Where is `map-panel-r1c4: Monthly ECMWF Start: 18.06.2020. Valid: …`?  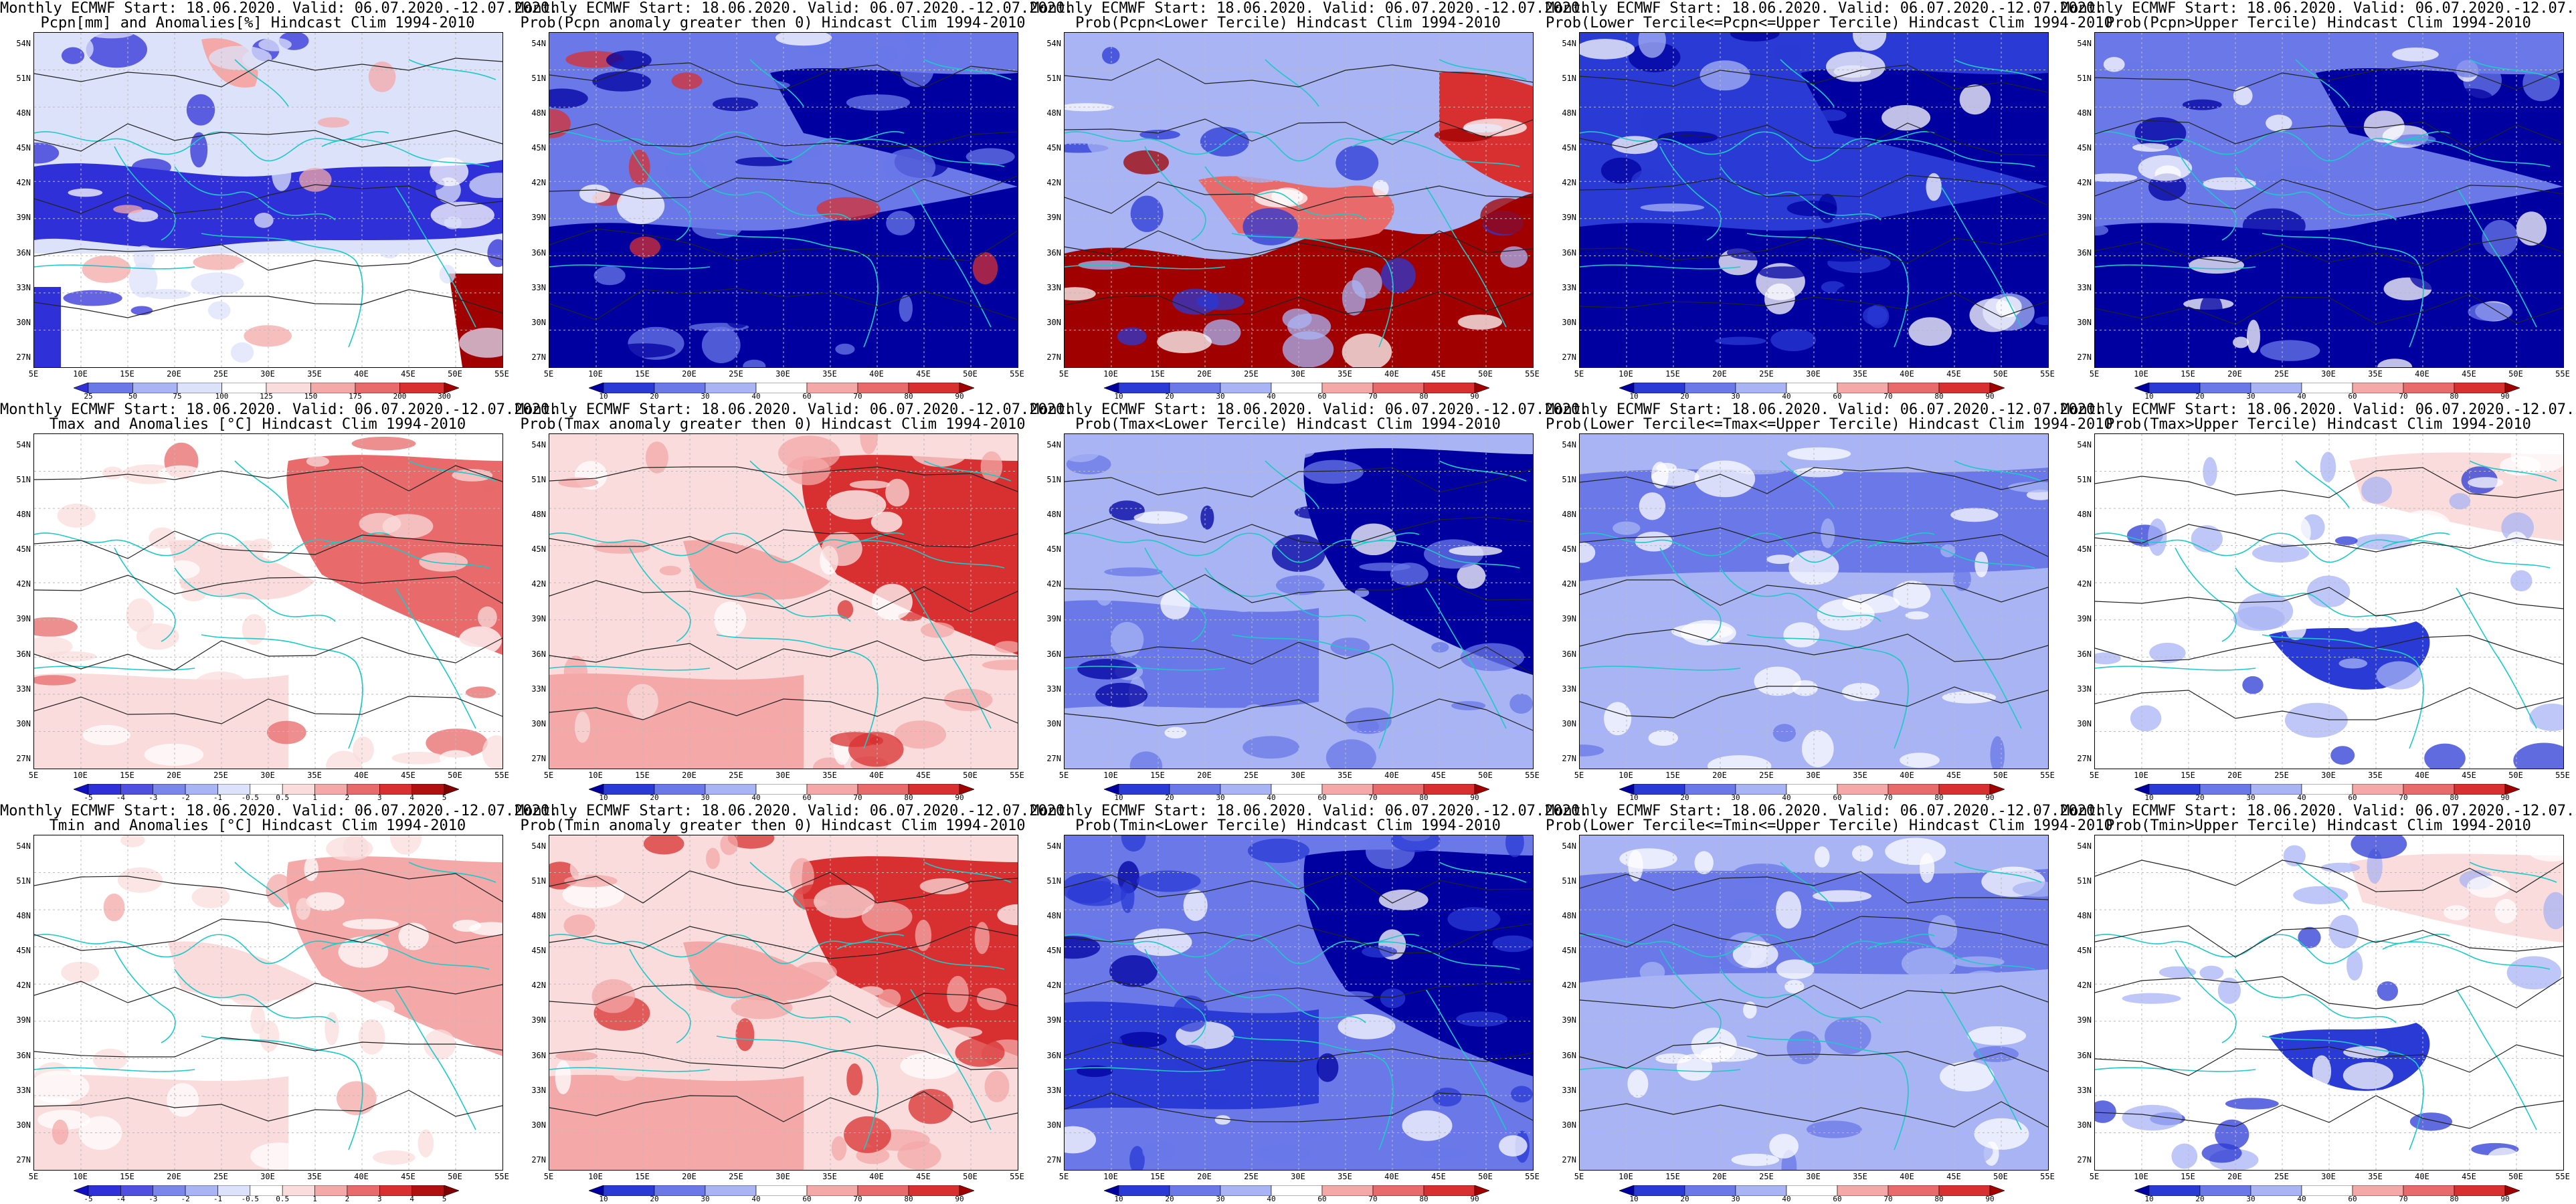
map-panel-r1c4: Monthly ECMWF Start: 18.06.2020. Valid: … is located at coordinates (1829, 200).